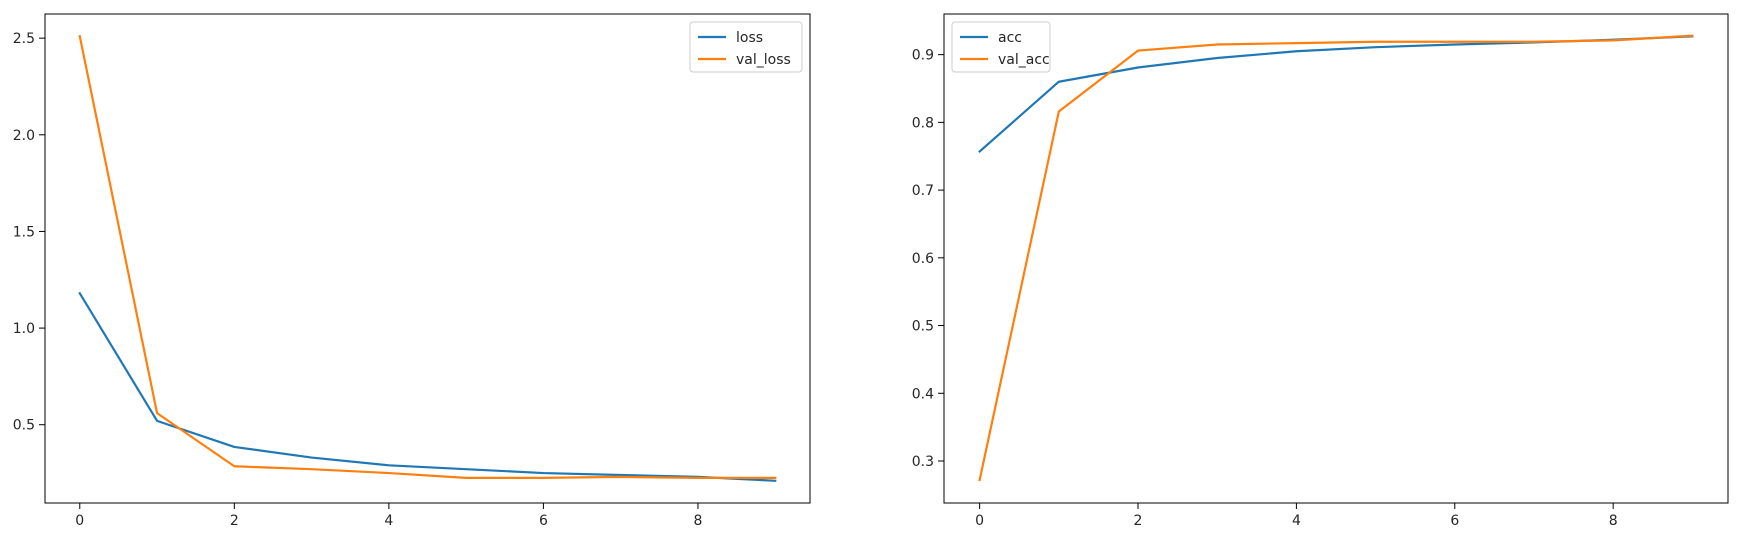 The image size is (1743, 541). I want to click on y-tick-label: 2.0, so click(24, 136).